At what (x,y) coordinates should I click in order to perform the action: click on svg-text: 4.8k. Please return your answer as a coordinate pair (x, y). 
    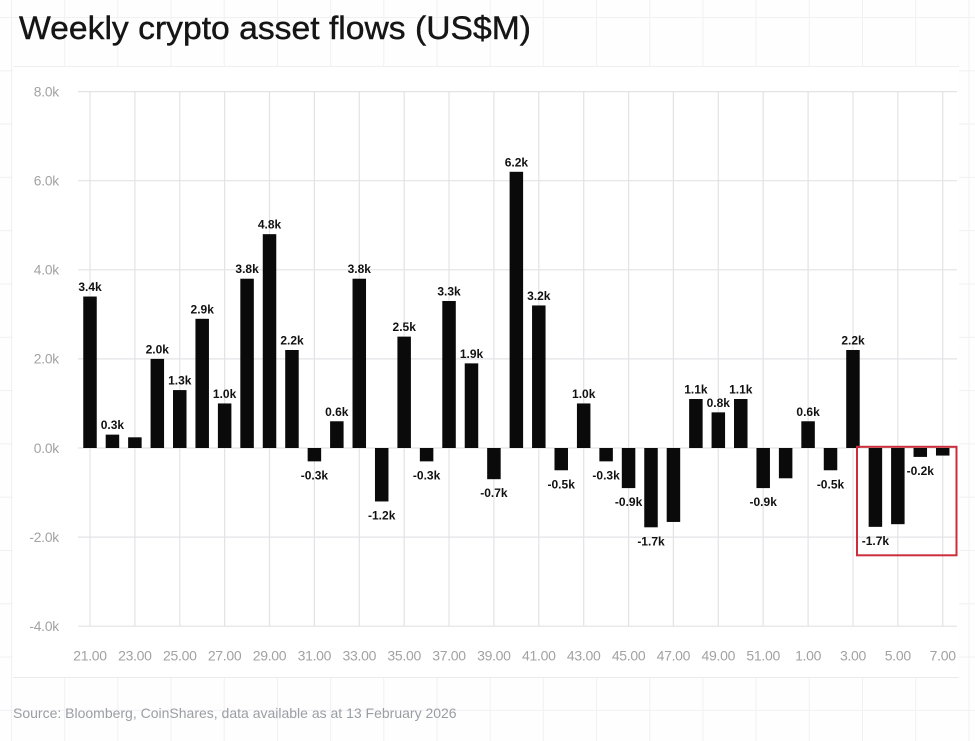
    Looking at the image, I should click on (270, 225).